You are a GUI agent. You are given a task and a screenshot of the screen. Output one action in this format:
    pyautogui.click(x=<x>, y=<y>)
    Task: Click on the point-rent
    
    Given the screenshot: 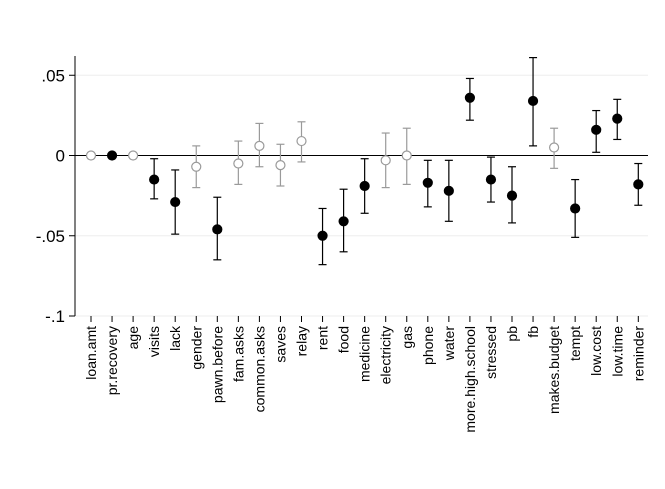 What is the action you would take?
    pyautogui.click(x=322, y=235)
    